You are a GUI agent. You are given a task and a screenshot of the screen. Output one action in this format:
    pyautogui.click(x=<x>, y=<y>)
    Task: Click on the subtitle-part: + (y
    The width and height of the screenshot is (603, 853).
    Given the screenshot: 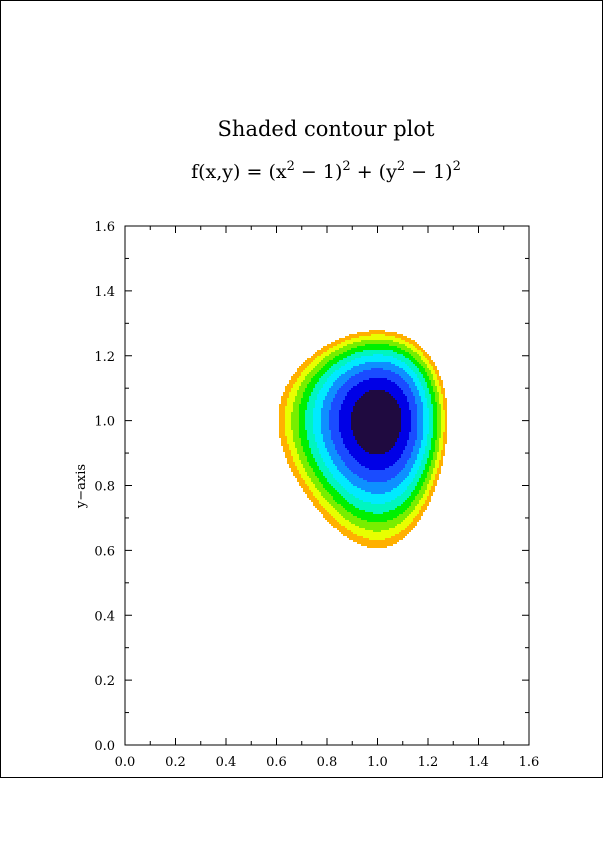 What is the action you would take?
    pyautogui.click(x=374, y=172)
    